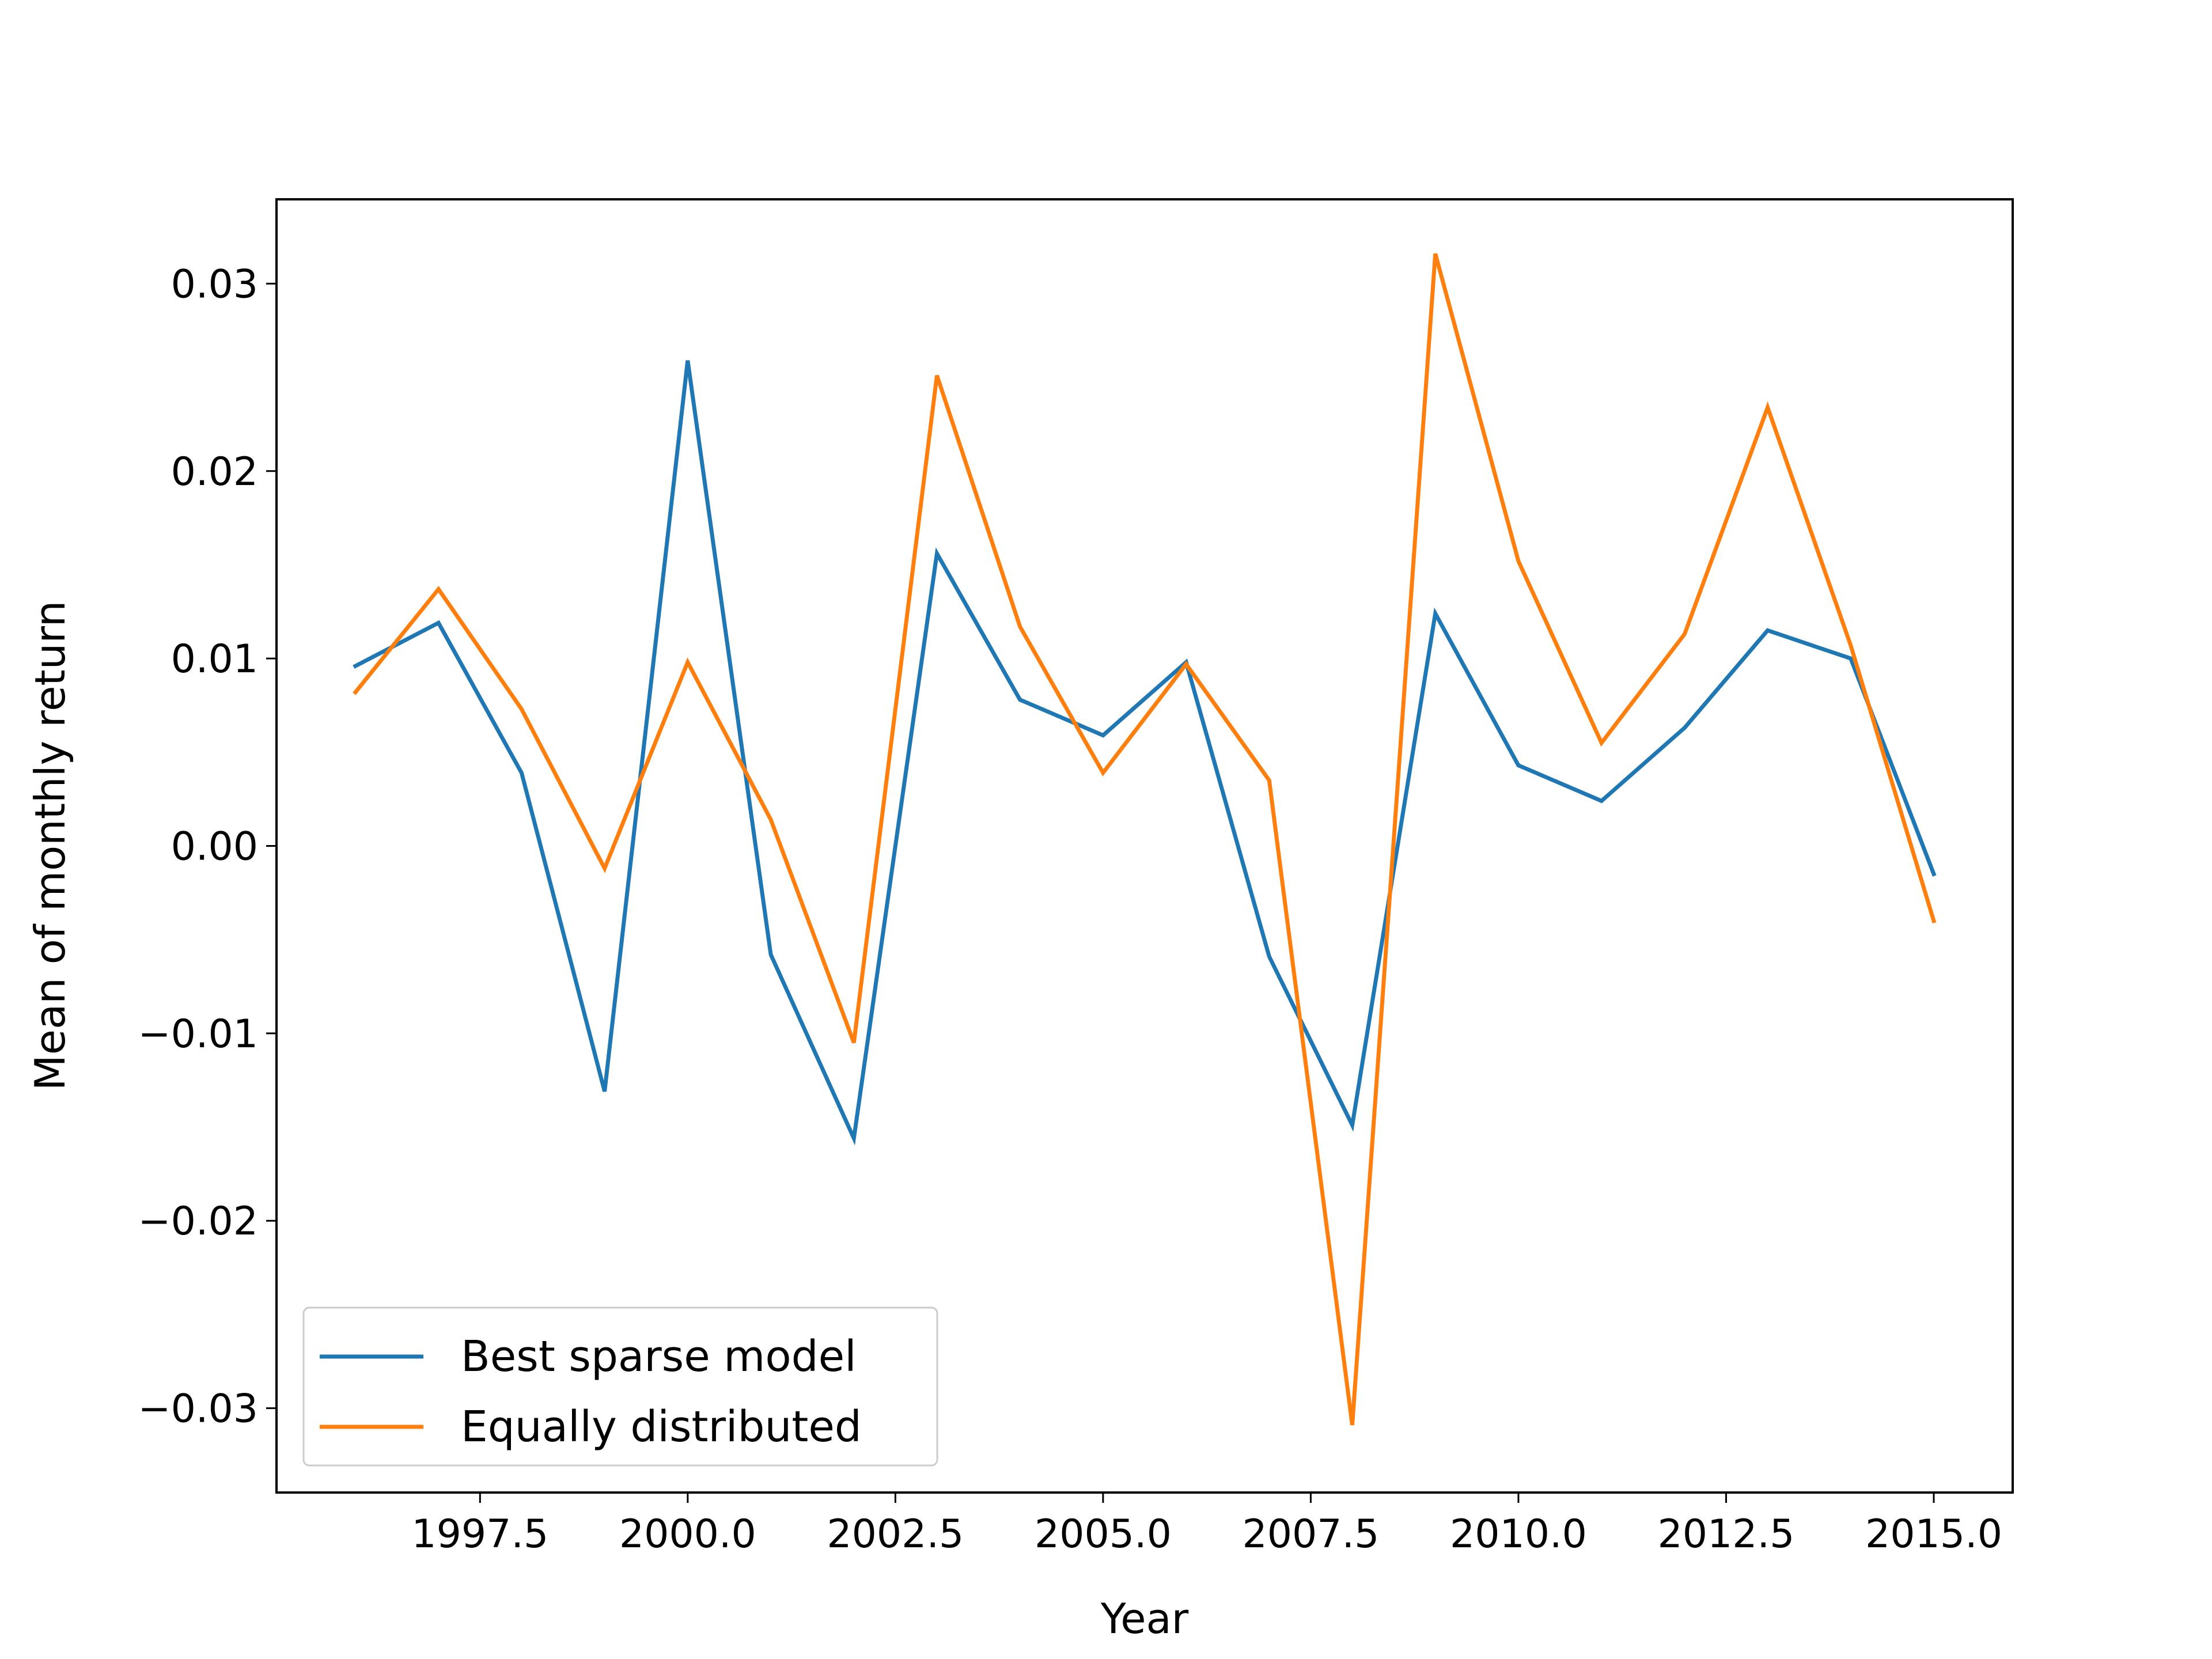 The width and height of the screenshot is (2212, 1659). What do you see at coordinates (214, 847) in the screenshot?
I see `y-tick-label: 0.00` at bounding box center [214, 847].